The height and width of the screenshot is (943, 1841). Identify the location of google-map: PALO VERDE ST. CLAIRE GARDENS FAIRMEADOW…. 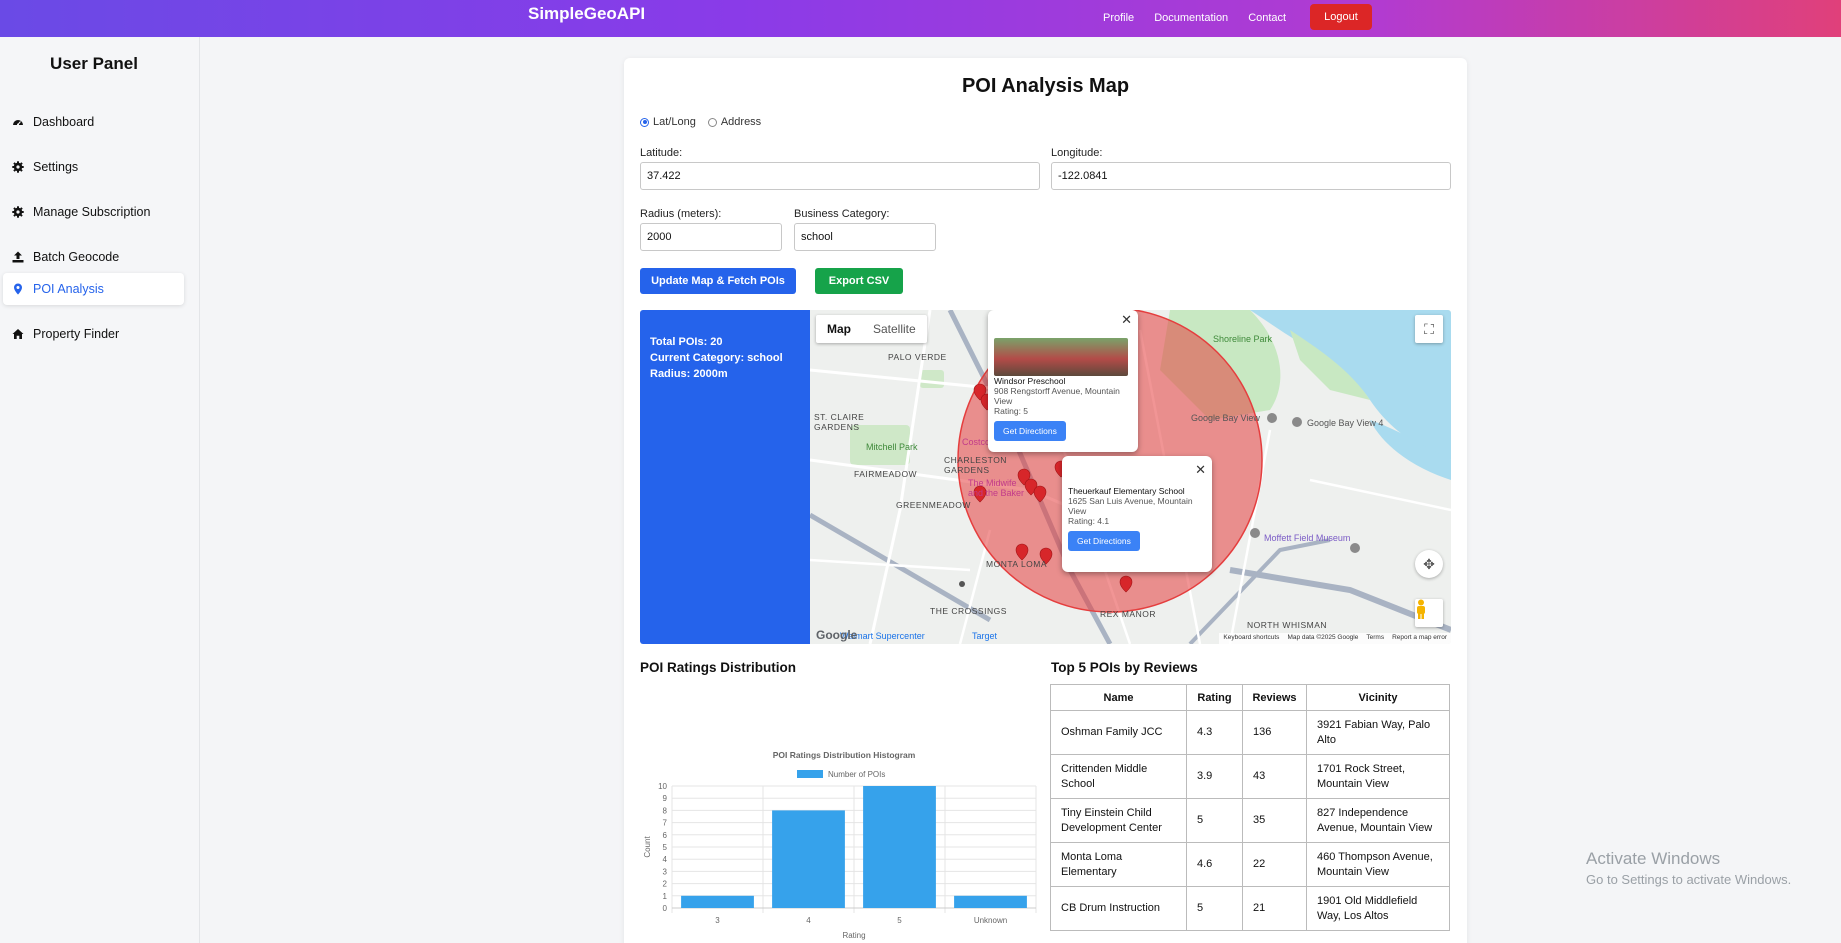
(1130, 477).